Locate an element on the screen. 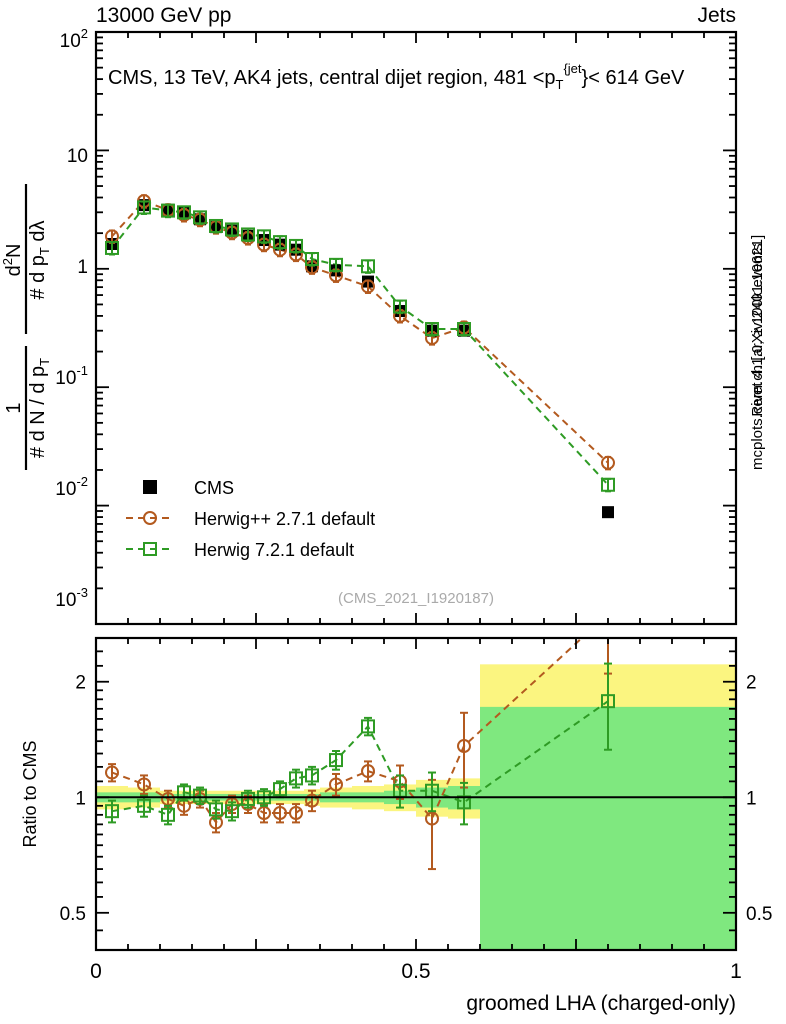  series-line is located at coordinates (360, 758).